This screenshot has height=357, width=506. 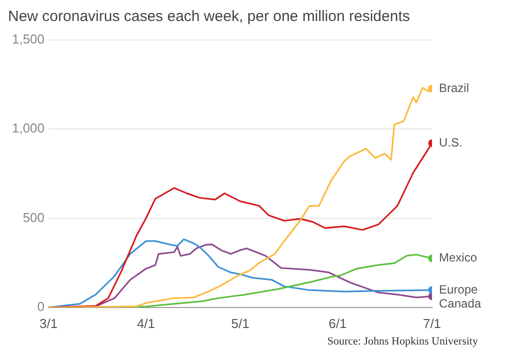 What do you see at coordinates (209, 17) in the screenshot?
I see `chart-title: New coronavirus cases each week, per one million residents` at bounding box center [209, 17].